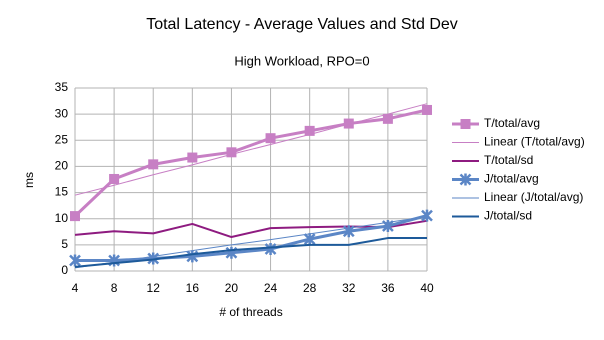 This screenshot has height=340, width=604. What do you see at coordinates (62, 166) in the screenshot?
I see `y-tick-label: 20` at bounding box center [62, 166].